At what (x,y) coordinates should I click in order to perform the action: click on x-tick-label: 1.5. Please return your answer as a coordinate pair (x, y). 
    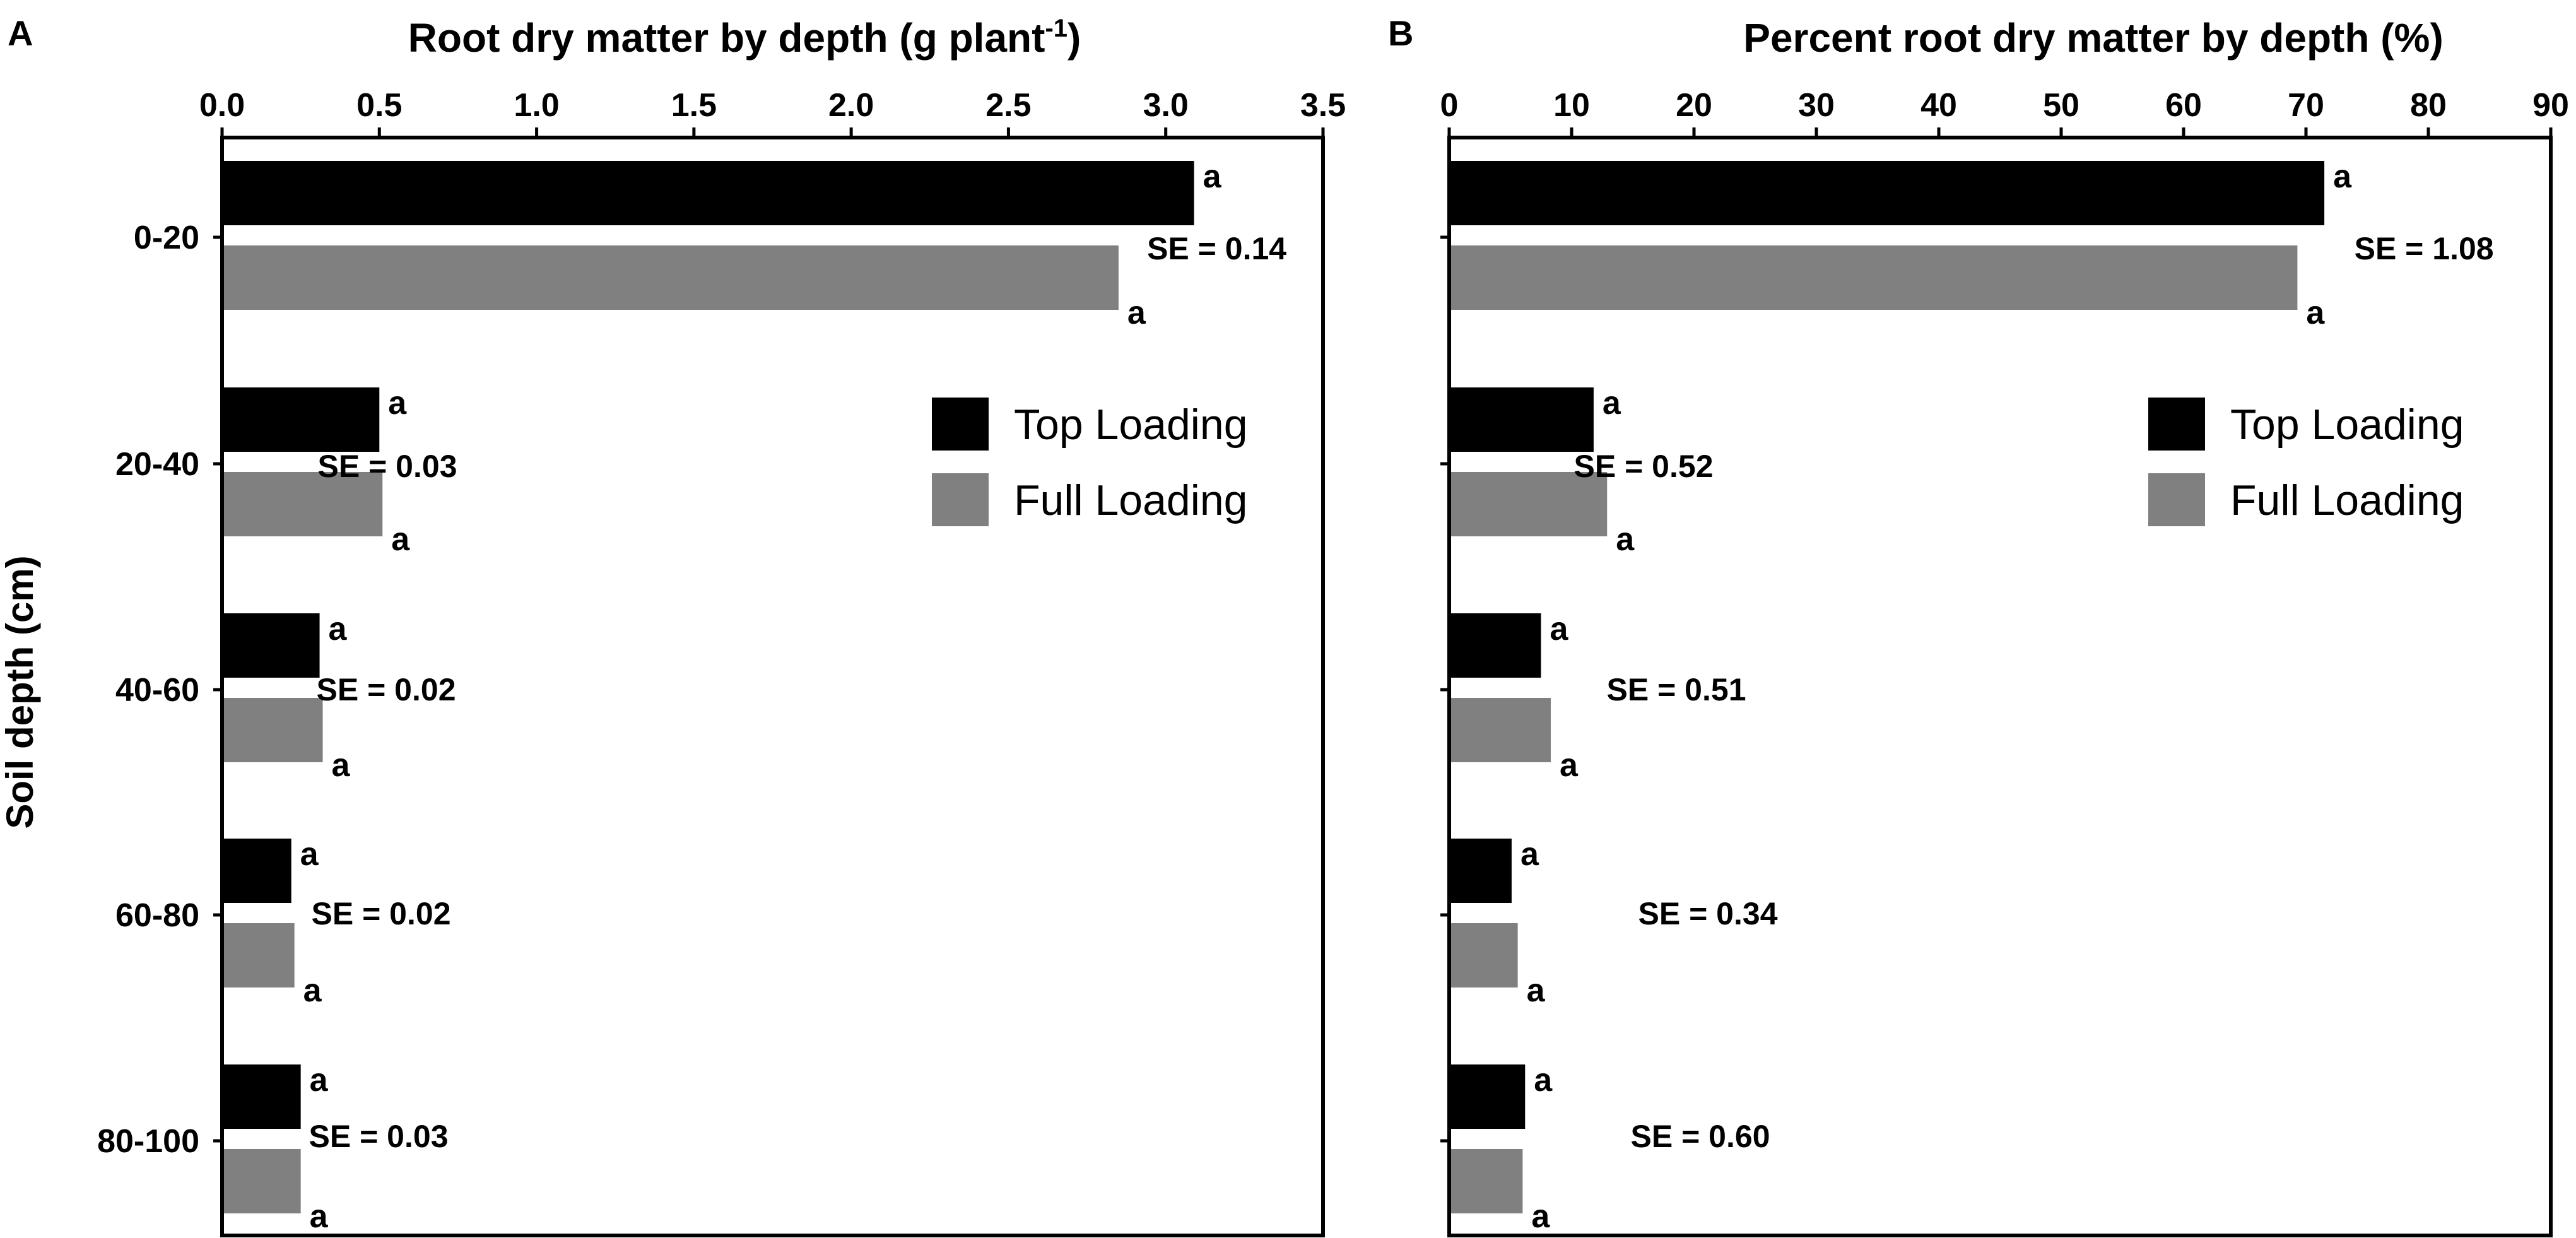
    Looking at the image, I should click on (694, 105).